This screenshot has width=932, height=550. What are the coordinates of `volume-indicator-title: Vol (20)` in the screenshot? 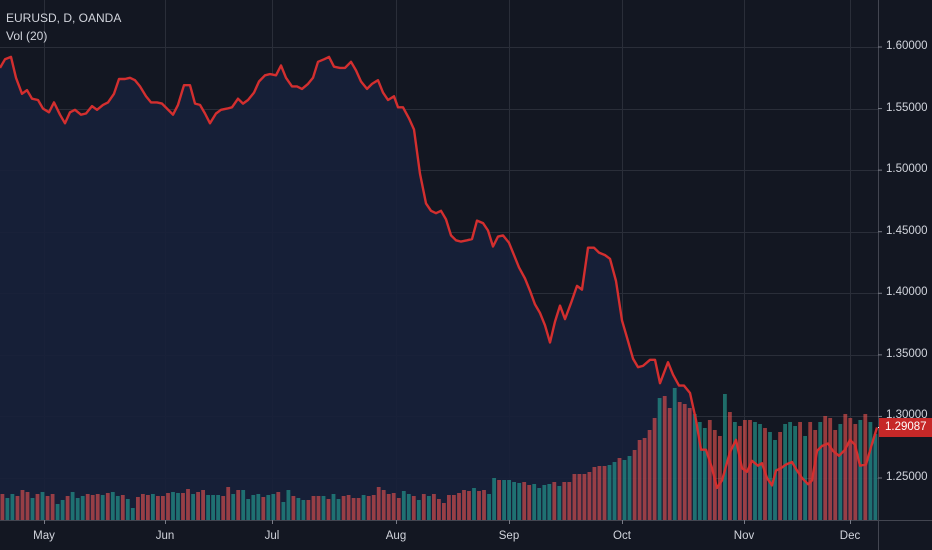 It's located at (27, 36).